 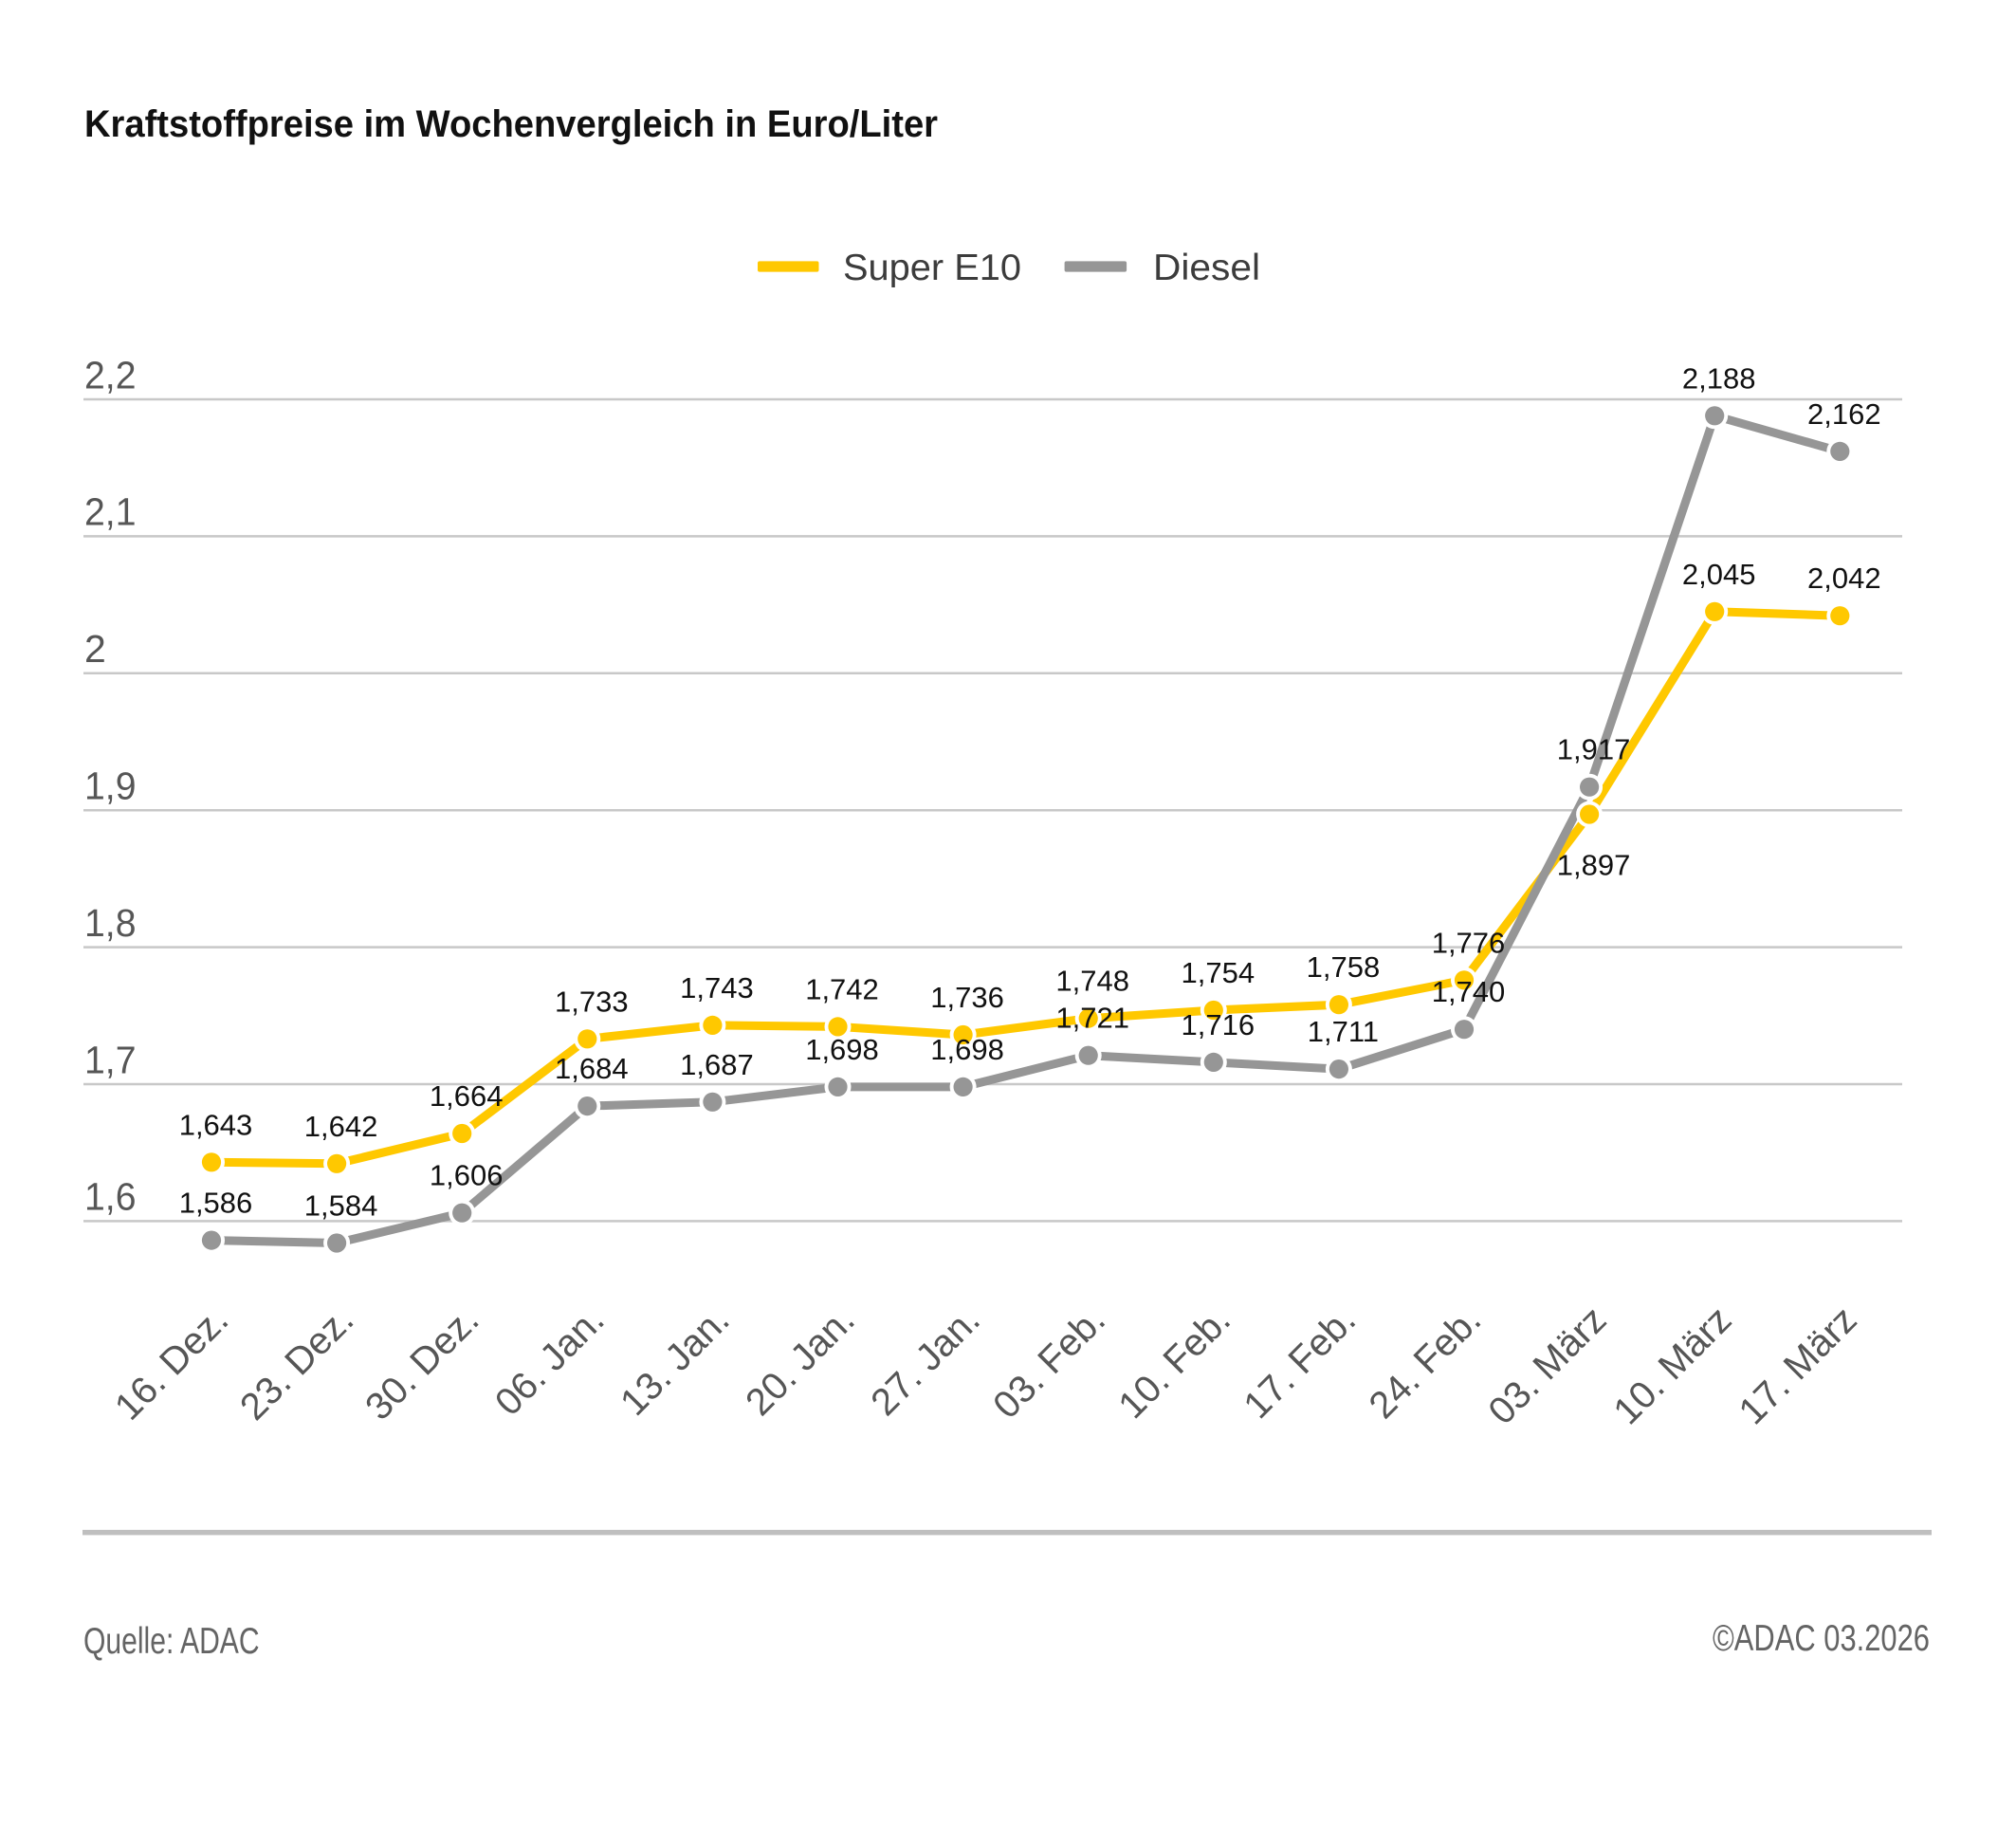 I want to click on svg-text: 1,776, so click(x=1469, y=942).